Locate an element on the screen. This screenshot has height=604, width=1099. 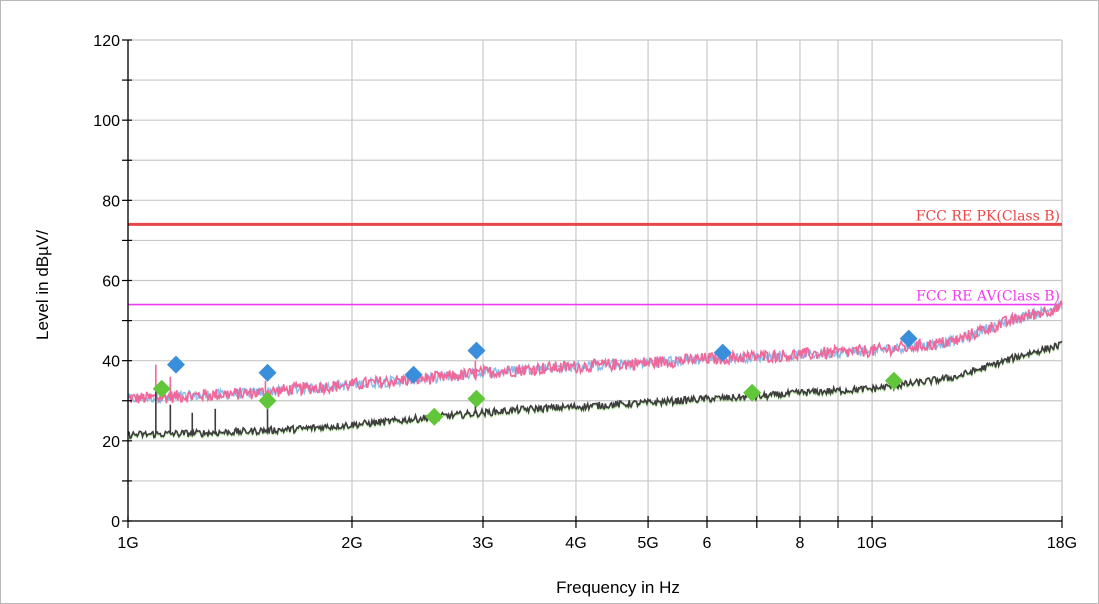
x-tick-label: 8 is located at coordinates (800, 543).